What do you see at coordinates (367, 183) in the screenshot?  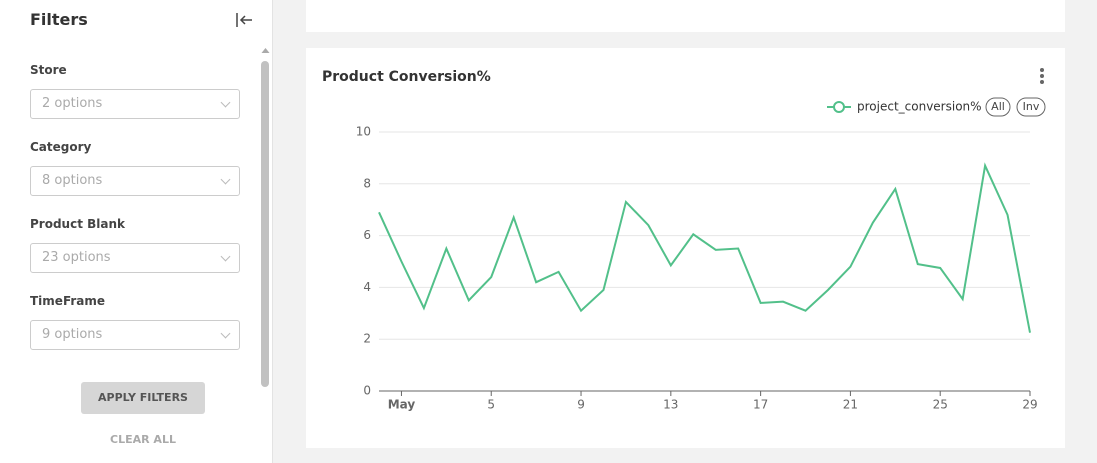 I see `y-tick-label: 8` at bounding box center [367, 183].